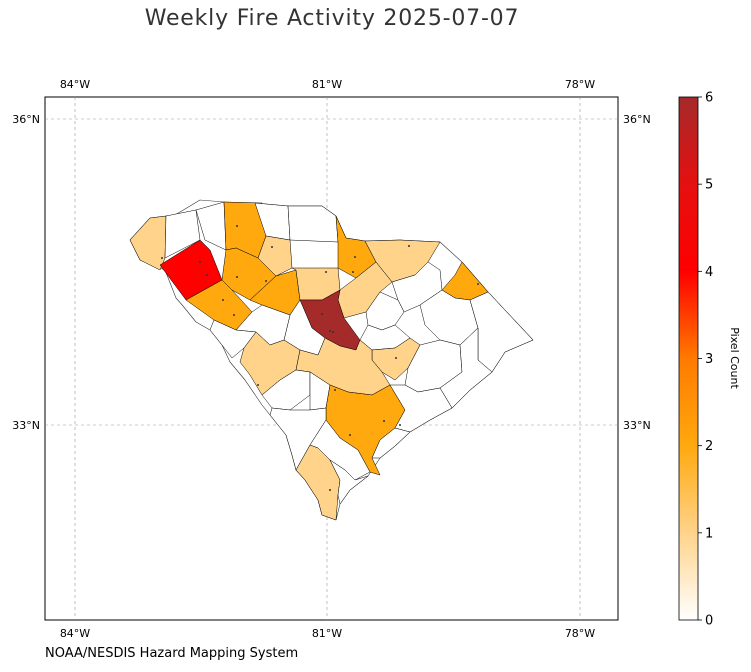 The height and width of the screenshot is (672, 751). What do you see at coordinates (421, 408) in the screenshot?
I see `county-berkeley` at bounding box center [421, 408].